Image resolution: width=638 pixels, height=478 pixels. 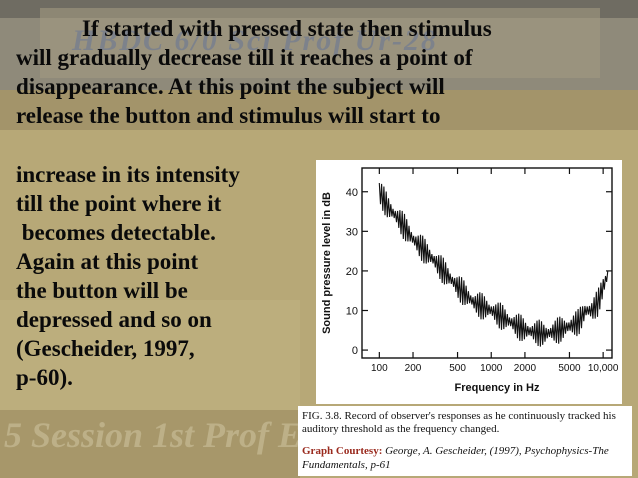 I want to click on x-tick-label: 5000, so click(x=569, y=368).